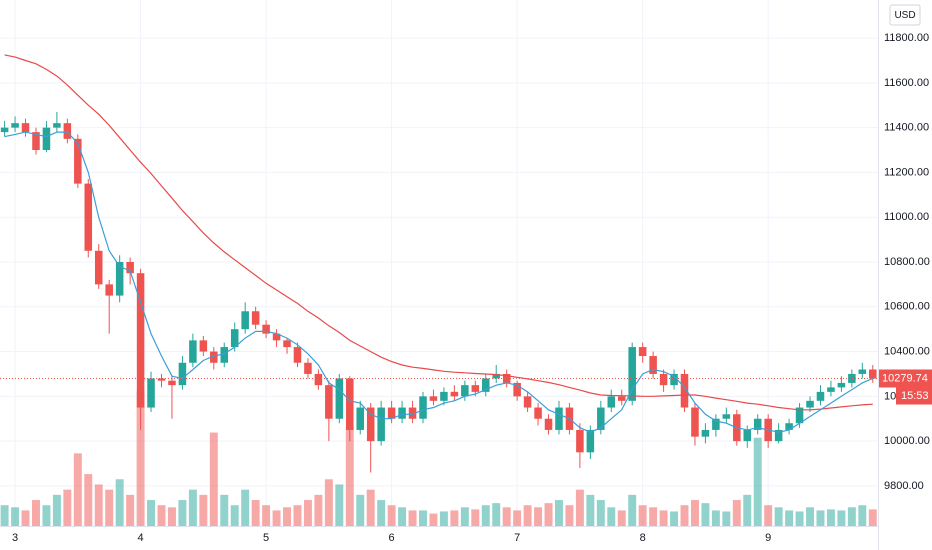 This screenshot has height=550, width=932. I want to click on currency-button, so click(905, 15).